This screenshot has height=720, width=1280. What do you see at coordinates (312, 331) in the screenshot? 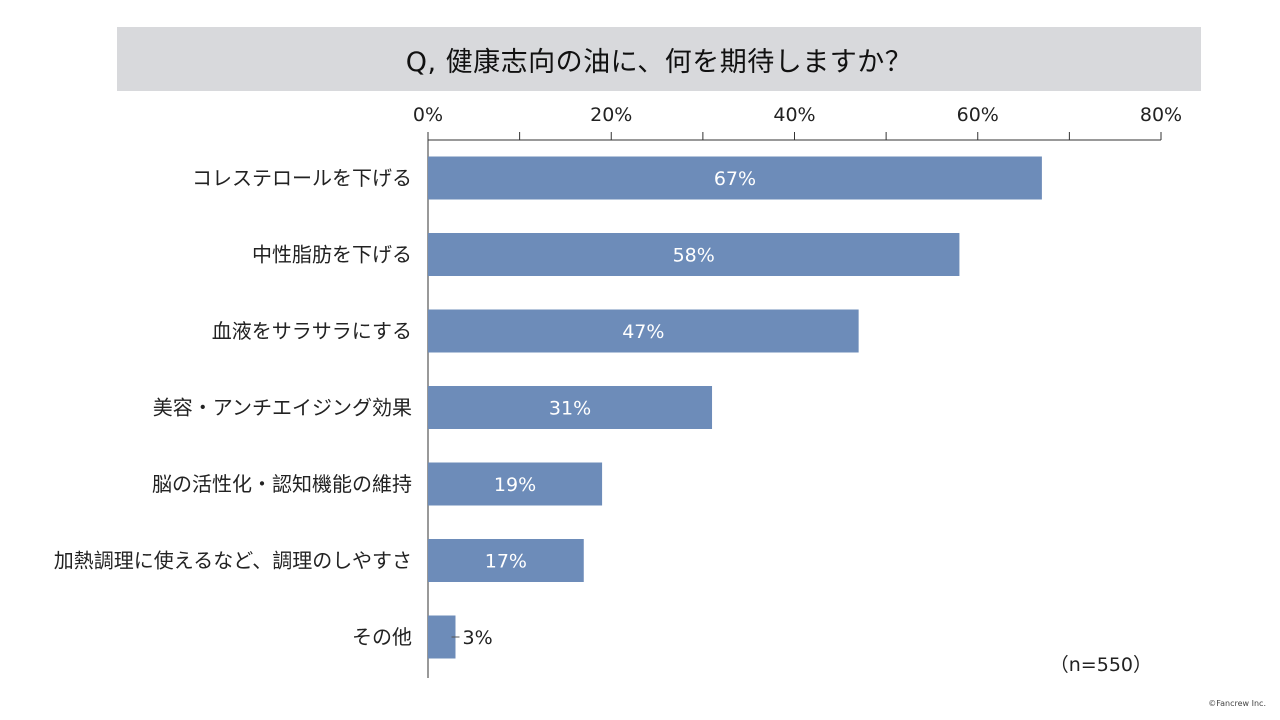
I see `category-label: 血液をサラサラにする` at bounding box center [312, 331].